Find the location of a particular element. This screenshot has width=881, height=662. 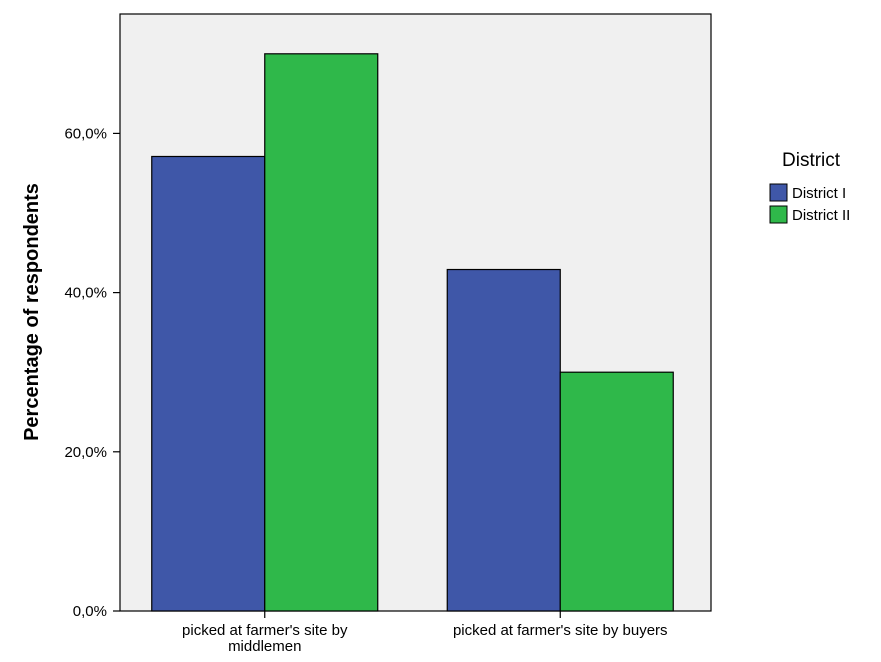

y-tick-label: 40,0% is located at coordinates (85, 293).